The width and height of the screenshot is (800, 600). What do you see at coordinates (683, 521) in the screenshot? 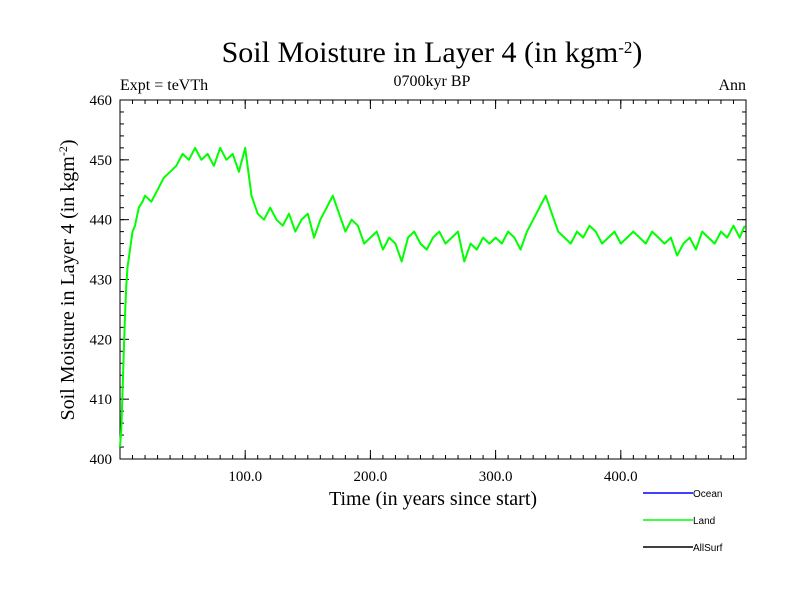
I see `legend: Ocean Land AllSurf` at bounding box center [683, 521].